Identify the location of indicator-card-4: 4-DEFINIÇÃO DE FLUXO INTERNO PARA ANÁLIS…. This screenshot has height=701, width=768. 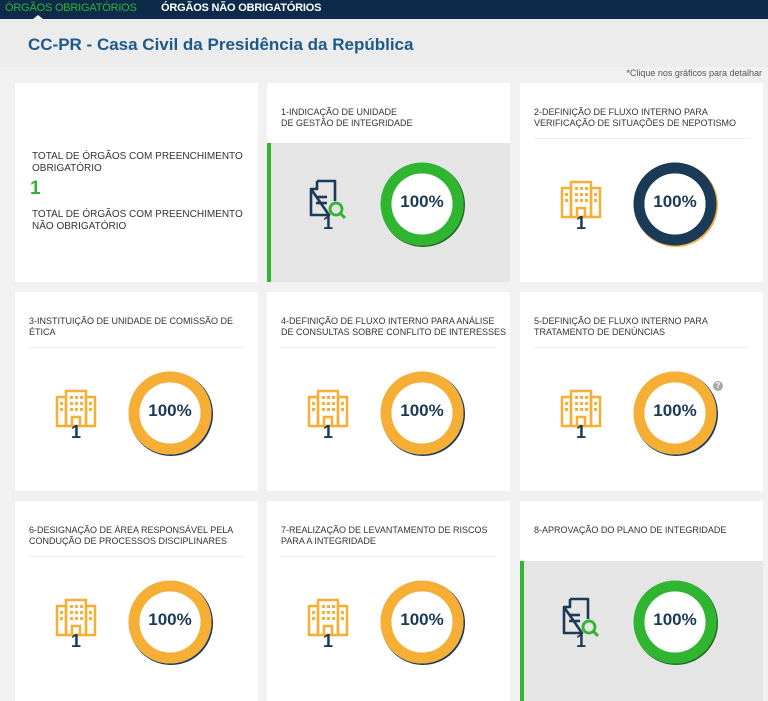
(388, 391).